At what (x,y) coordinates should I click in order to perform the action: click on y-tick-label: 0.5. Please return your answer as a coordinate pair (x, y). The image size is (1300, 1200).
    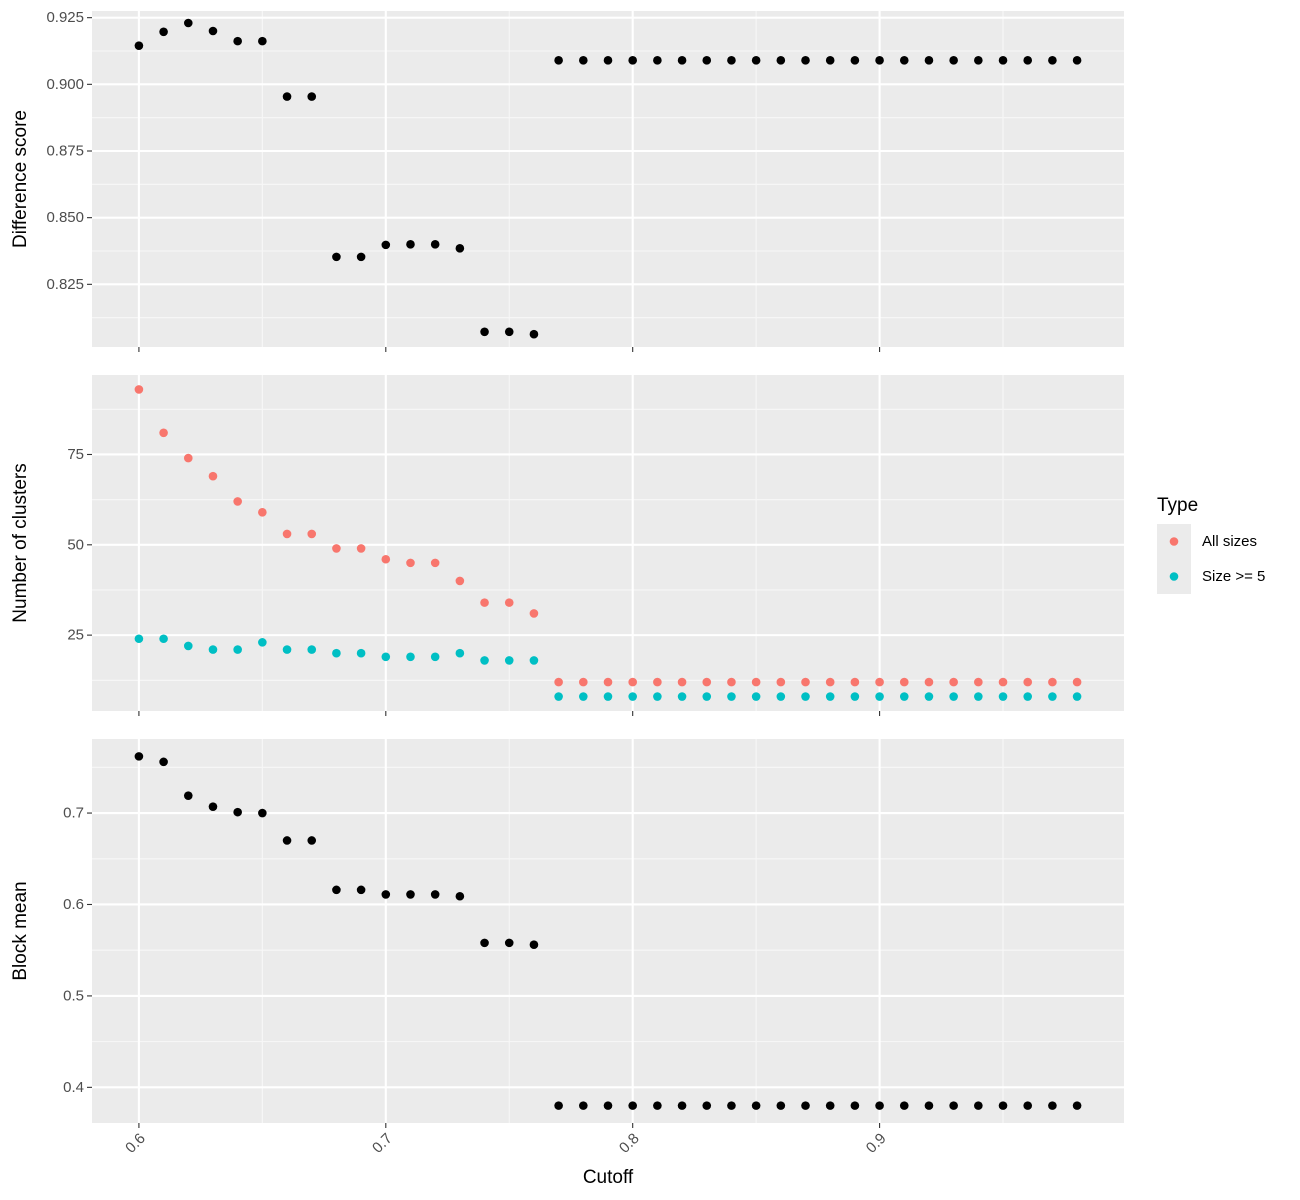
    Looking at the image, I should click on (73, 995).